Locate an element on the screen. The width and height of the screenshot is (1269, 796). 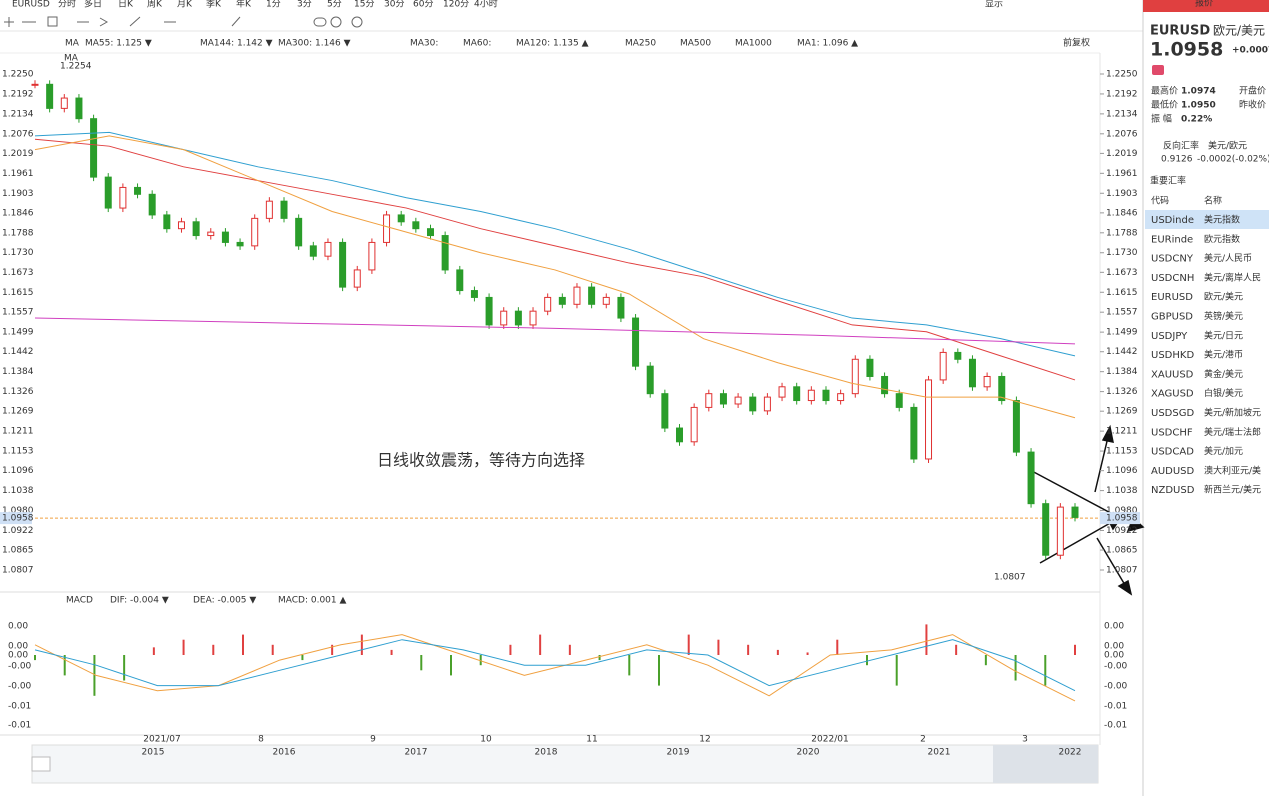
rate-code: EURUSD is located at coordinates (1172, 297).